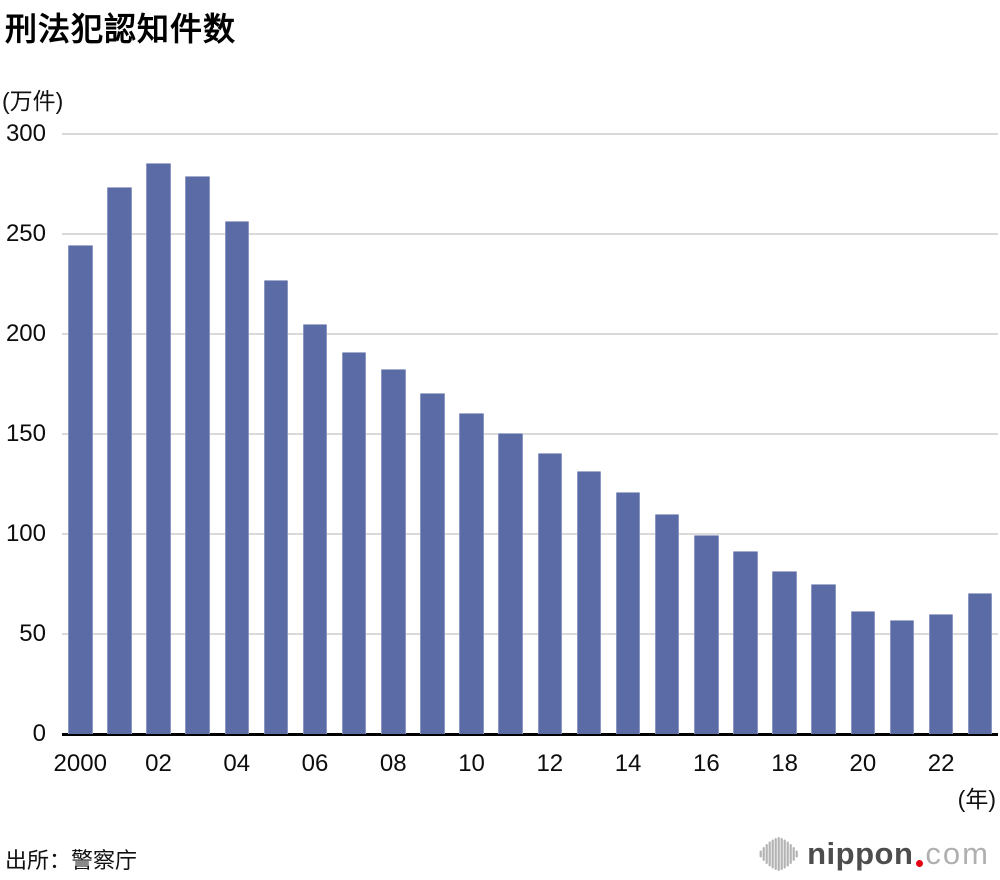 This screenshot has width=1000, height=880. I want to click on bar-2014, so click(628, 612).